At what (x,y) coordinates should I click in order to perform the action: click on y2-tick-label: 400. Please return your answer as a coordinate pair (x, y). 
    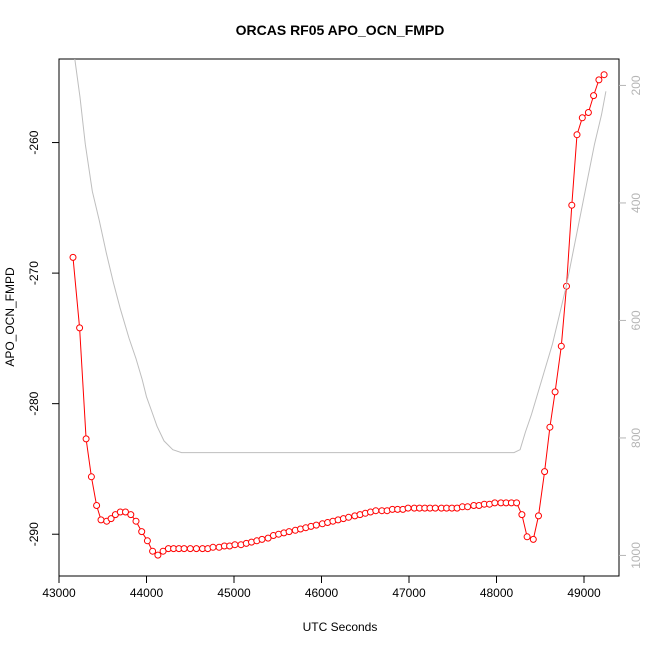
    Looking at the image, I should click on (636, 203).